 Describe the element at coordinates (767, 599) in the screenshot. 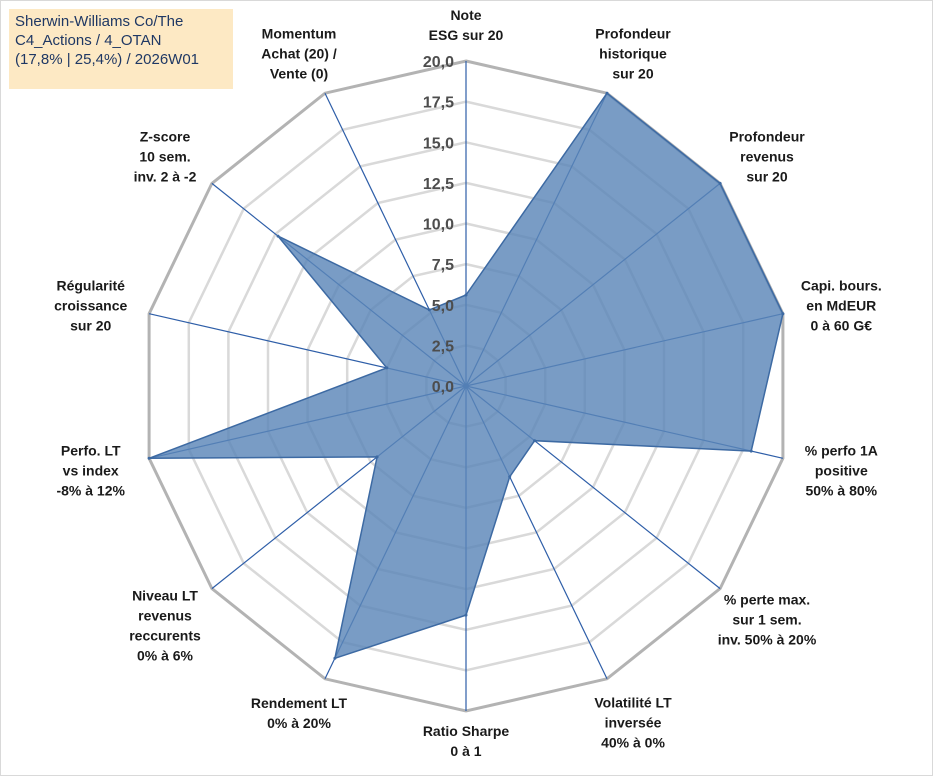

I see `axis-label-5-line-0: % perte max.` at that location.